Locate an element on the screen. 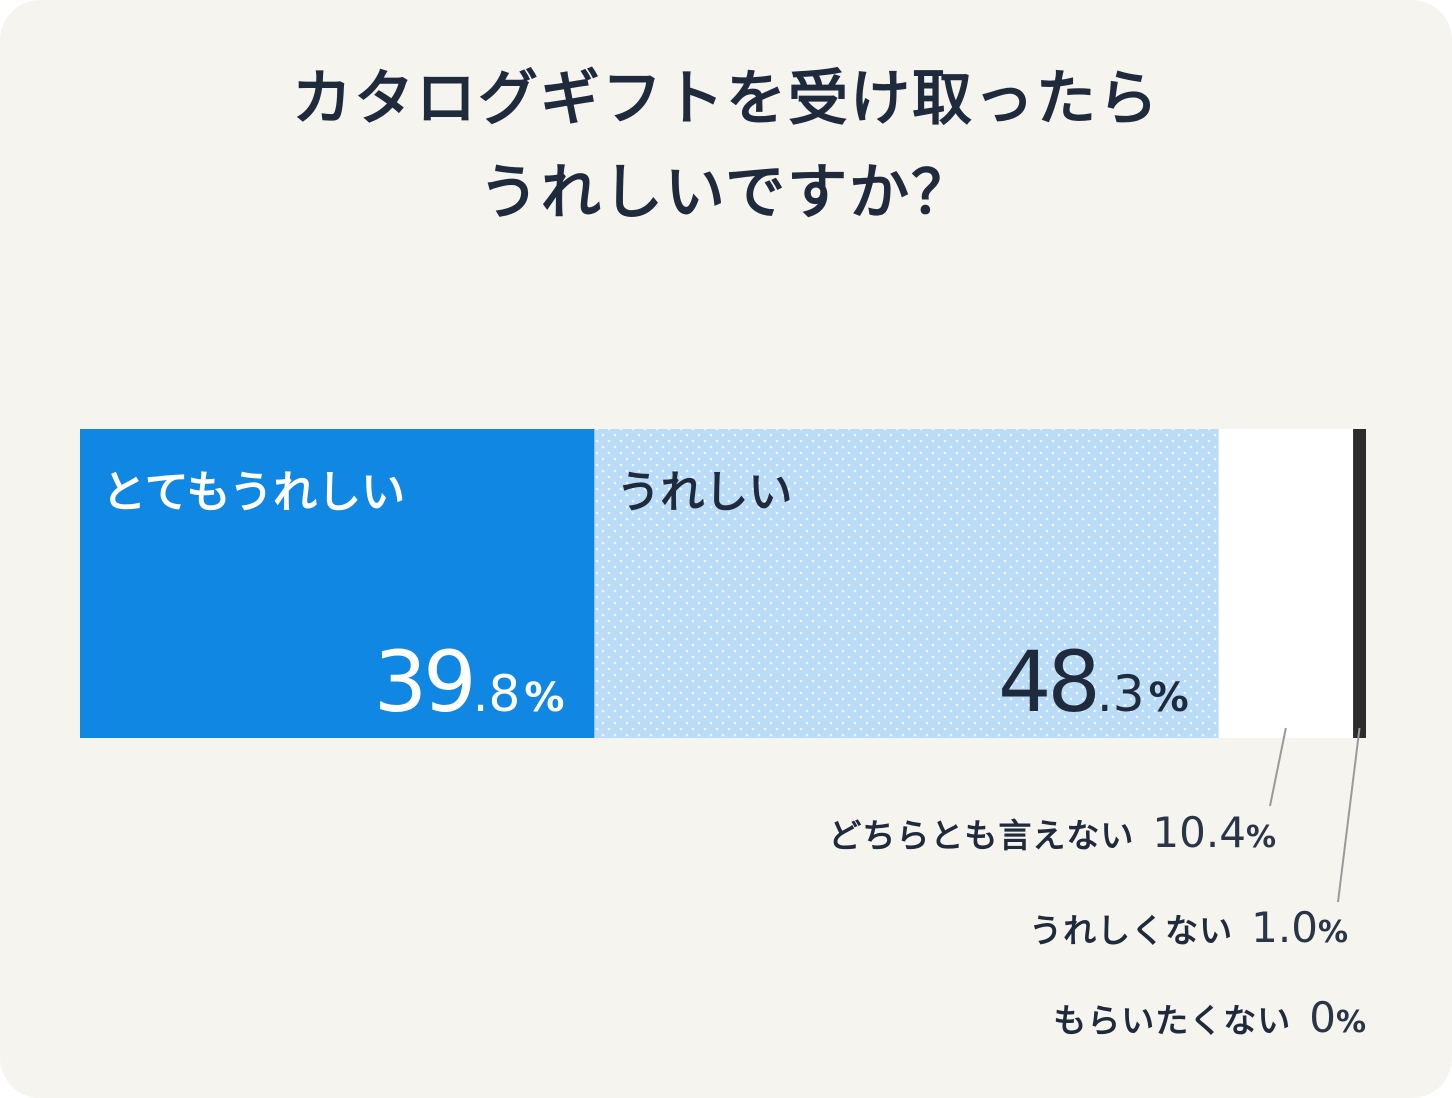 This screenshot has height=1098, width=1452. label-unhappy-percent: % is located at coordinates (1332, 932).